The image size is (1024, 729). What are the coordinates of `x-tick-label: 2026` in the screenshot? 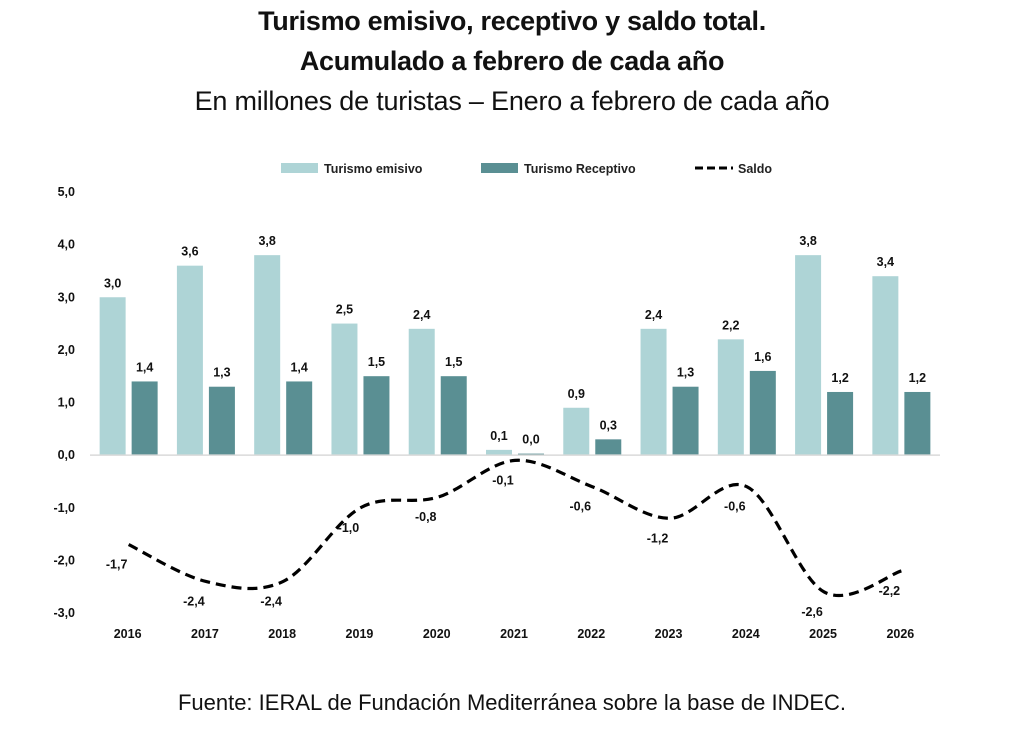 It's located at (900, 634).